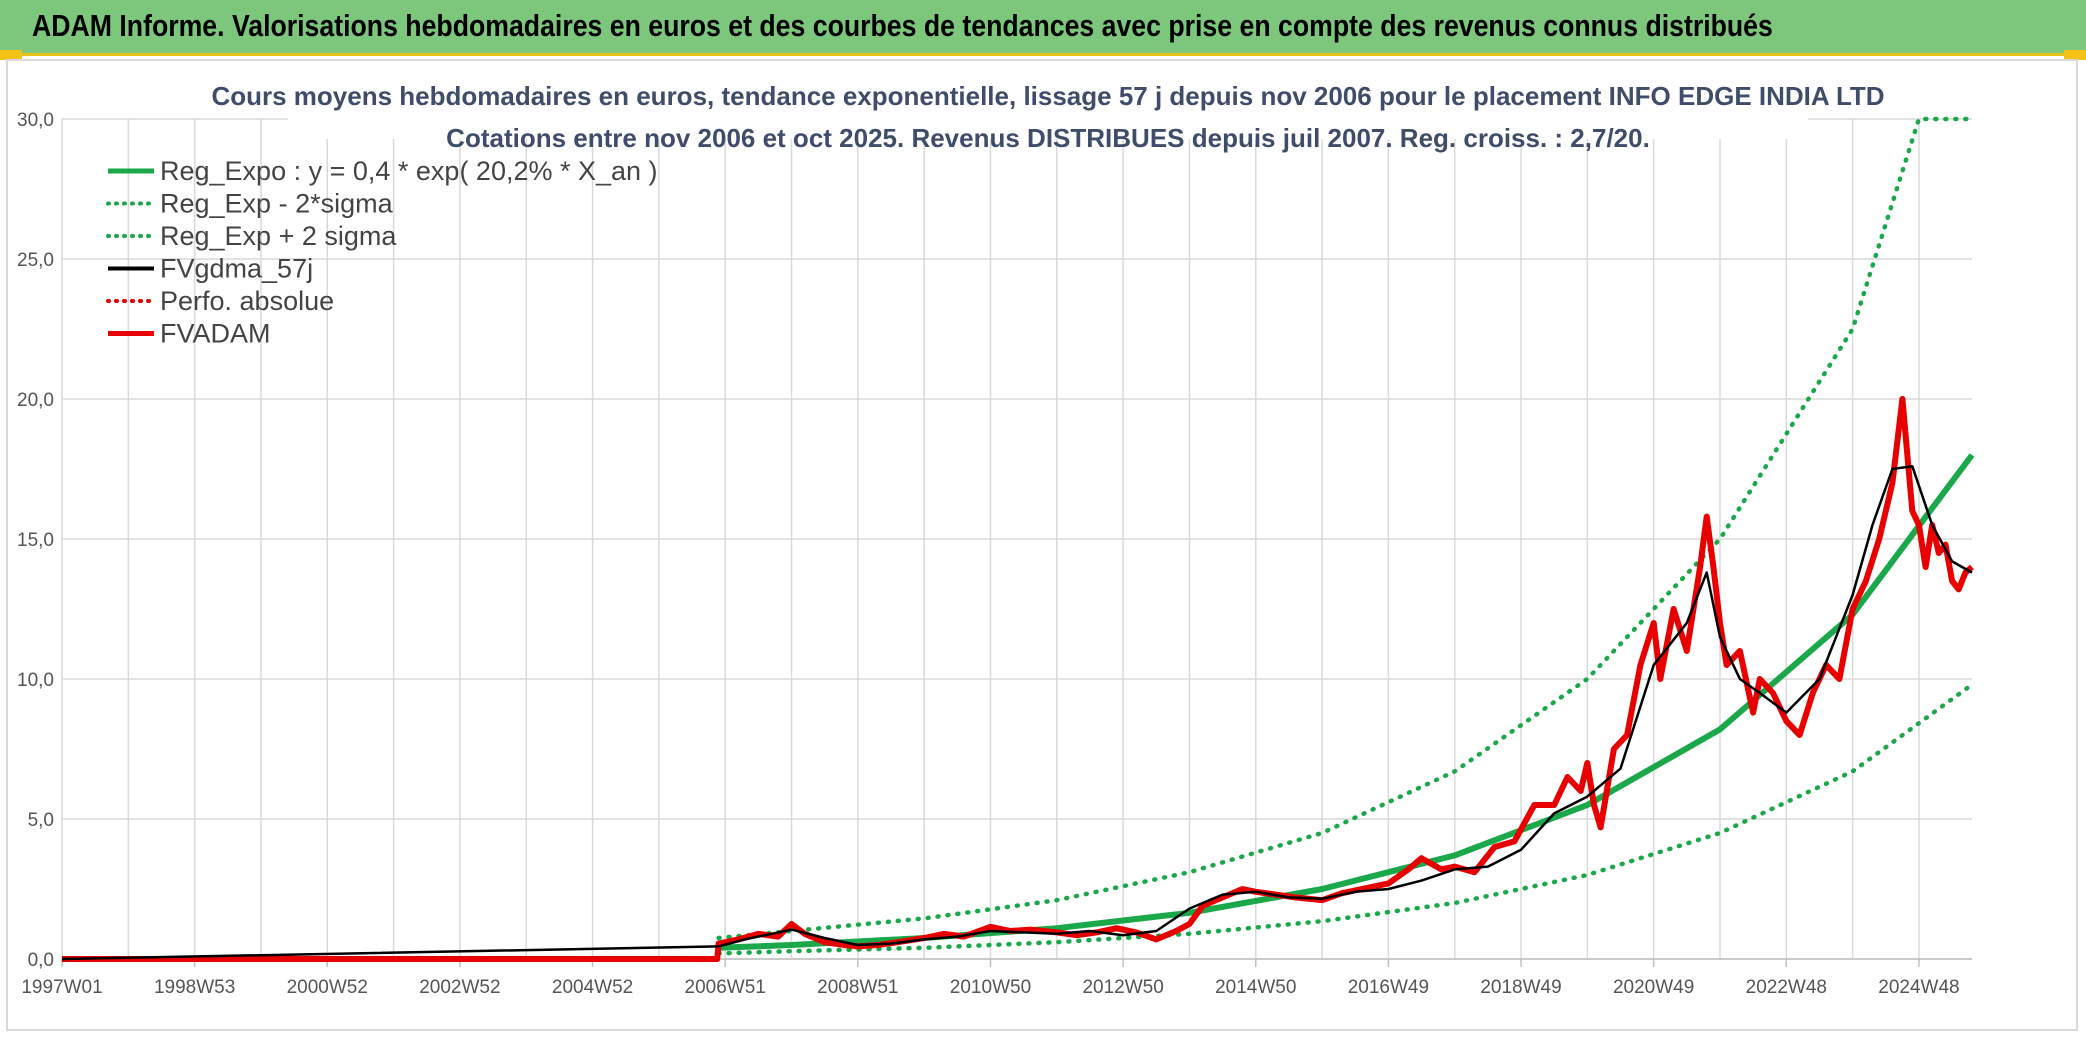 This screenshot has height=1037, width=2086. Describe the element at coordinates (1786, 987) in the screenshot. I see `x-tick-label: 2022W48` at that location.